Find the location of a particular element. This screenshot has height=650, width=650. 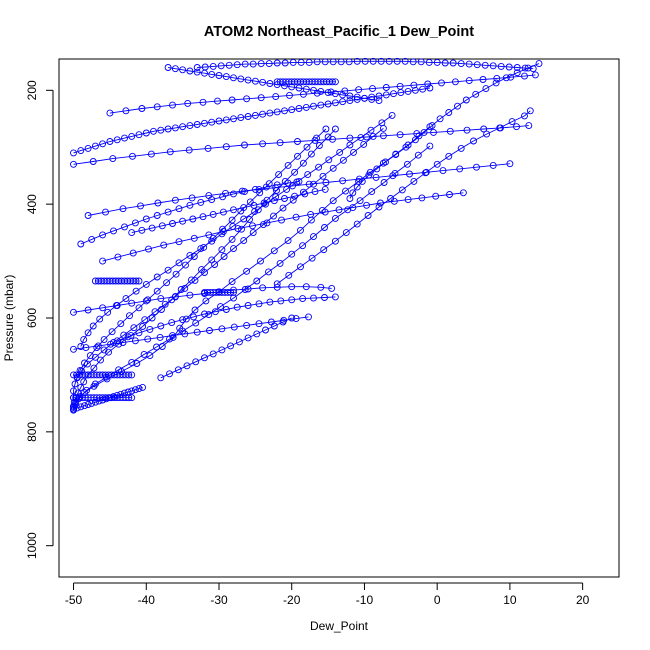

x-axis: -50 -40 -30 -20 -10 0 10 20 is located at coordinates (327, 594).